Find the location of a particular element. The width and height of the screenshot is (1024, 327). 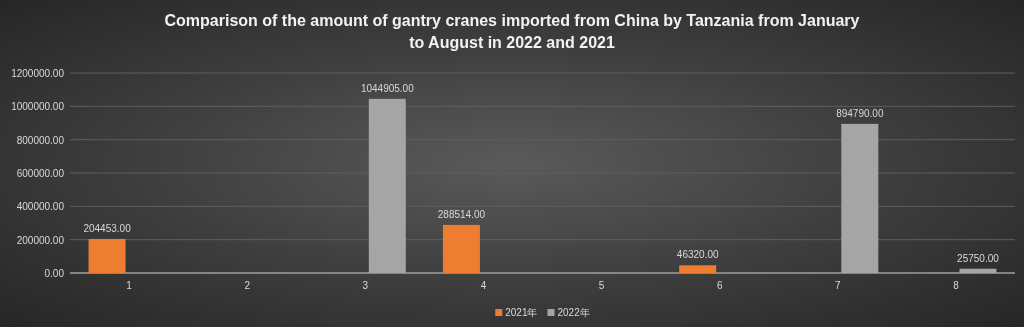

y-tick-label: 600000.00 is located at coordinates (40, 173).